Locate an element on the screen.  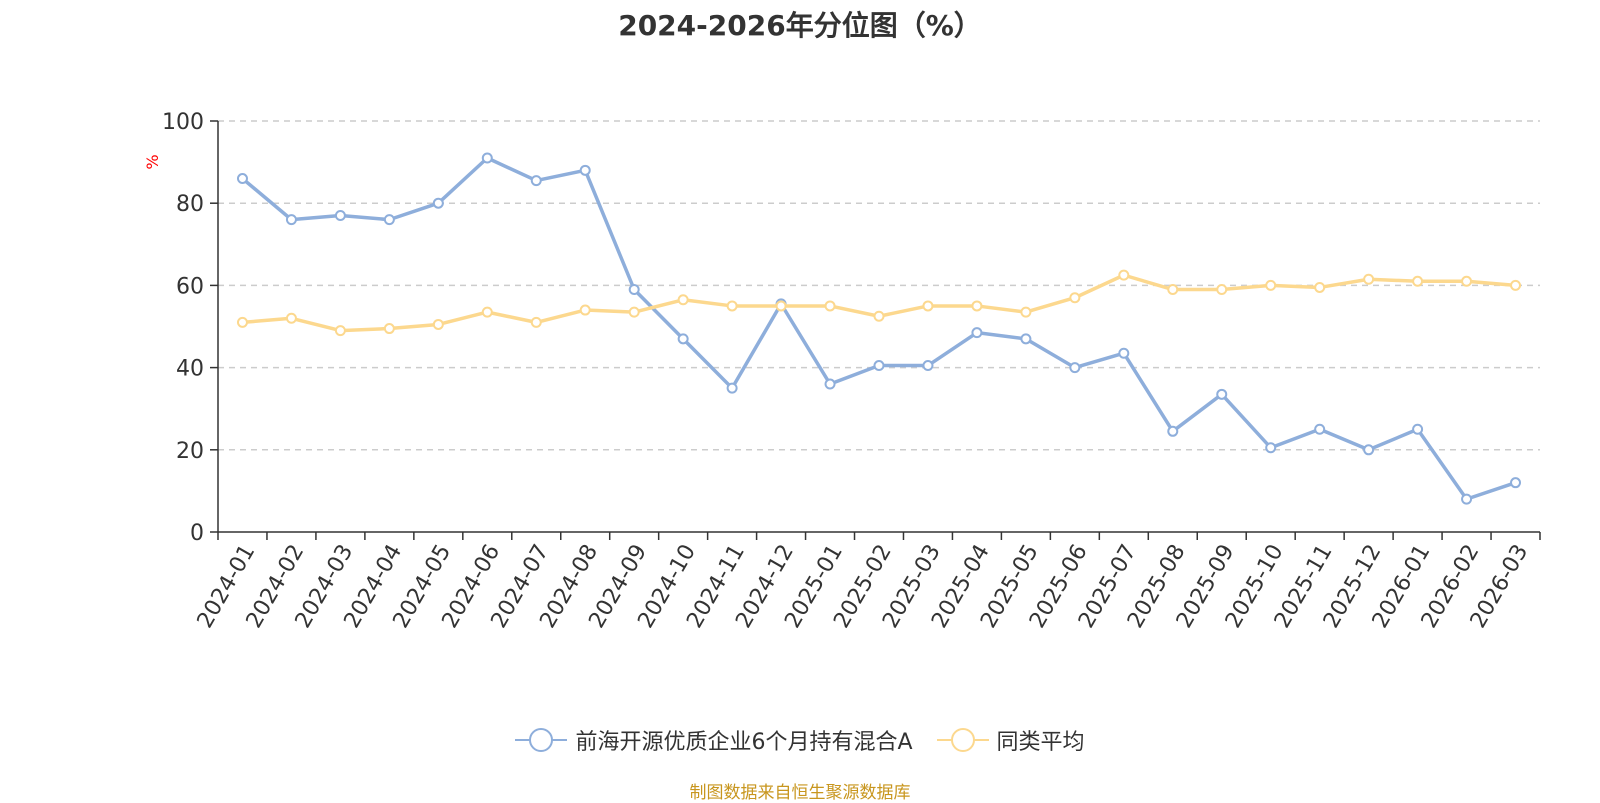
chart-title: 2024-2026年分位图（%） is located at coordinates (800, 25).